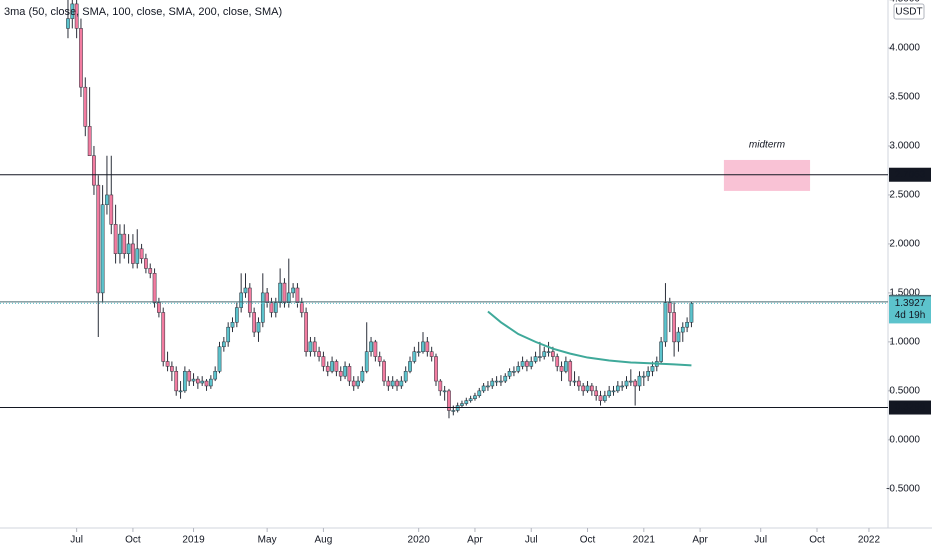 Image resolution: width=932 pixels, height=550 pixels. Describe the element at coordinates (910, 303) in the screenshot. I see `last-price-label: 1.3927` at that location.